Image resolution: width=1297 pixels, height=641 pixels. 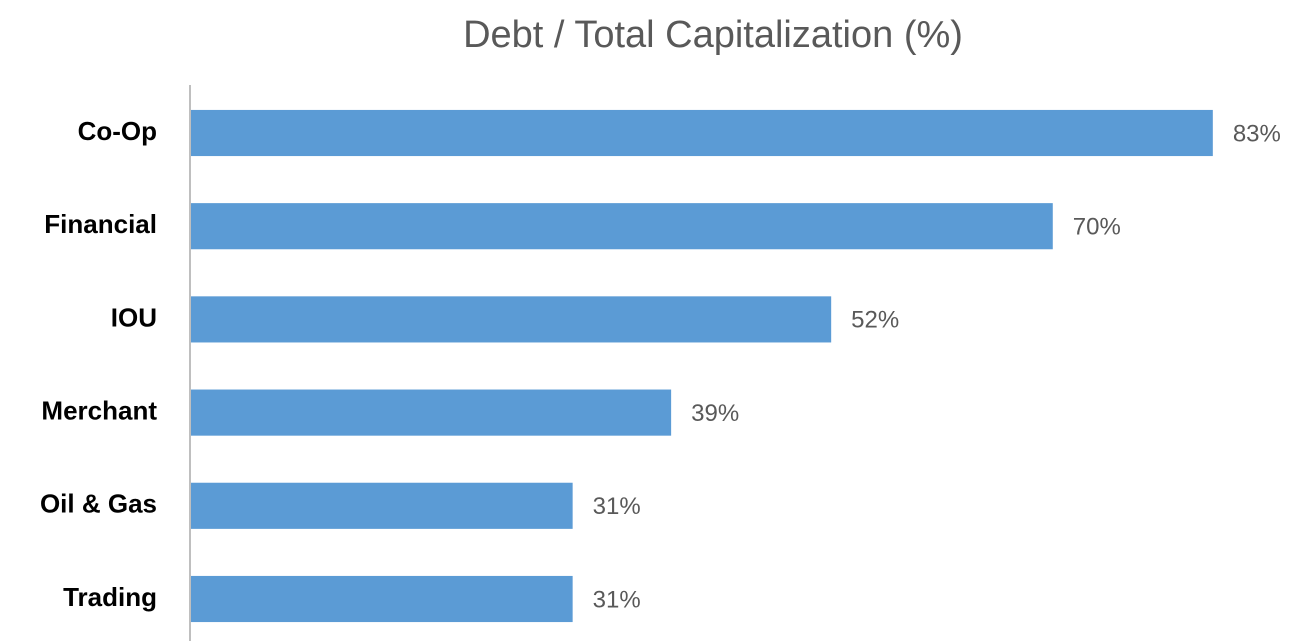 I want to click on data-label: 52%, so click(x=875, y=320).